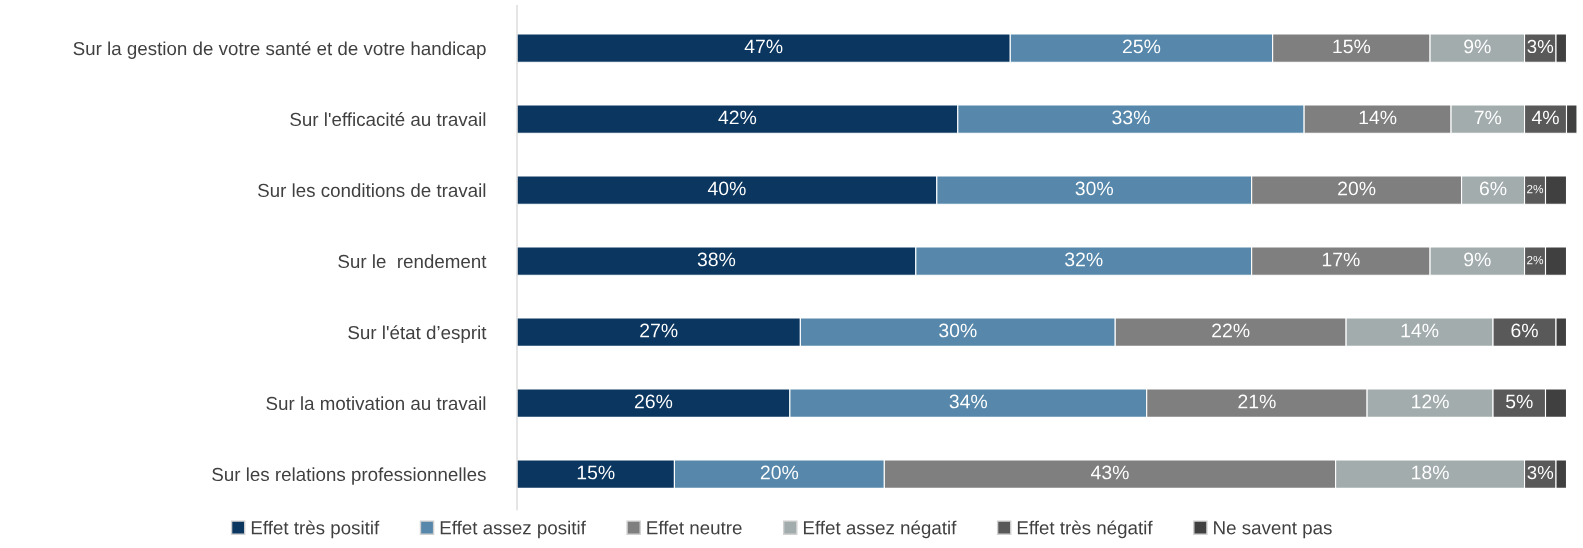 Image resolution: width=1583 pixels, height=548 pixels. I want to click on data-label: 43%, so click(1109, 472).